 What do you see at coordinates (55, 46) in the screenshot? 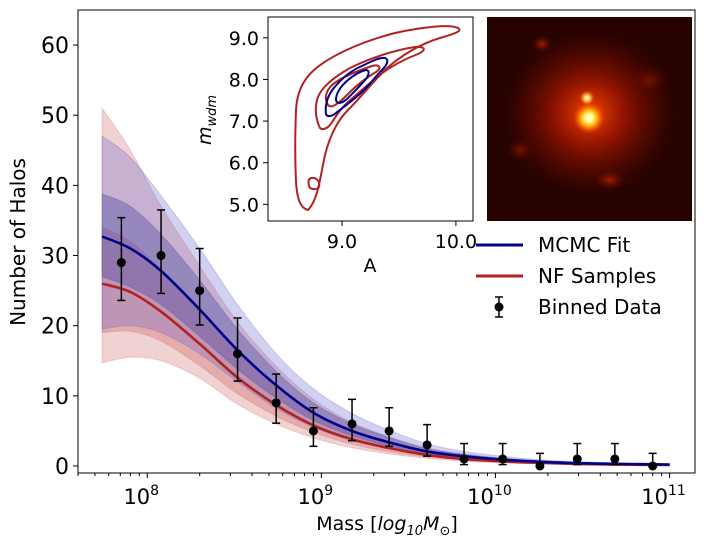
I see `y-tick-label: 60` at bounding box center [55, 46].